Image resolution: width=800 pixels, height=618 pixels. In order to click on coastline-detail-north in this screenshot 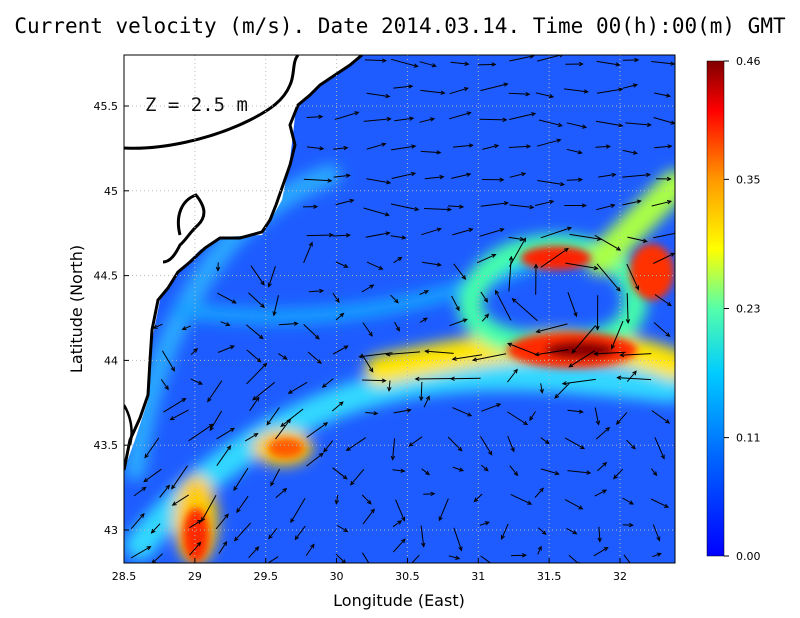, I will do `click(212, 102)`.